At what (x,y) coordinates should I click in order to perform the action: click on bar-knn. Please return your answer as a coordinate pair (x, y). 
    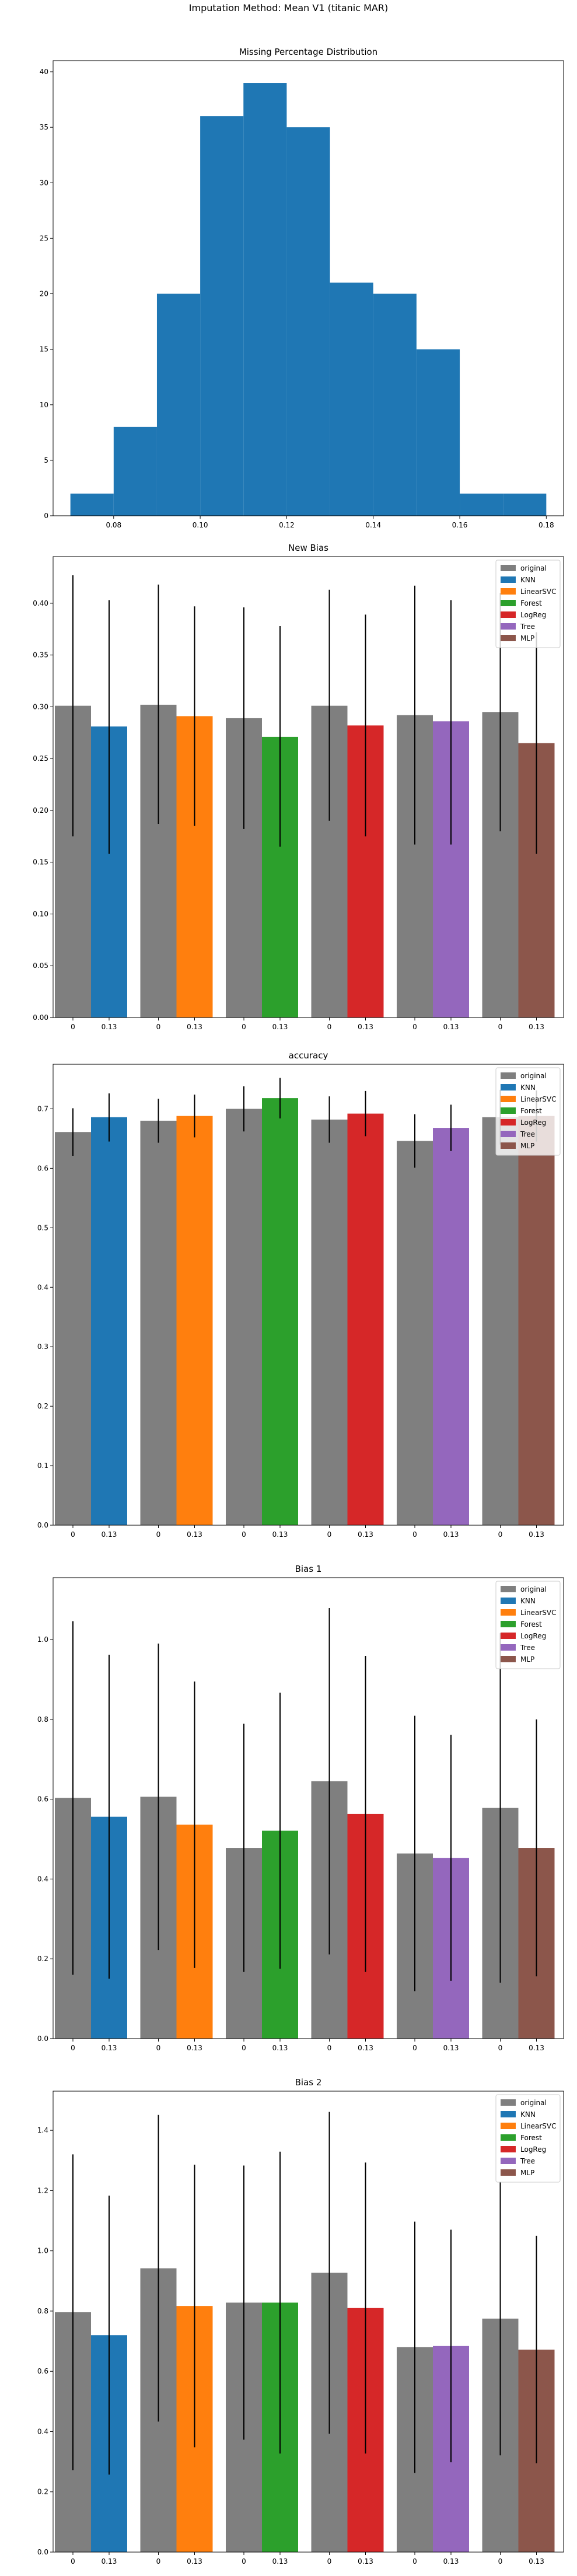
    Looking at the image, I should click on (109, 1321).